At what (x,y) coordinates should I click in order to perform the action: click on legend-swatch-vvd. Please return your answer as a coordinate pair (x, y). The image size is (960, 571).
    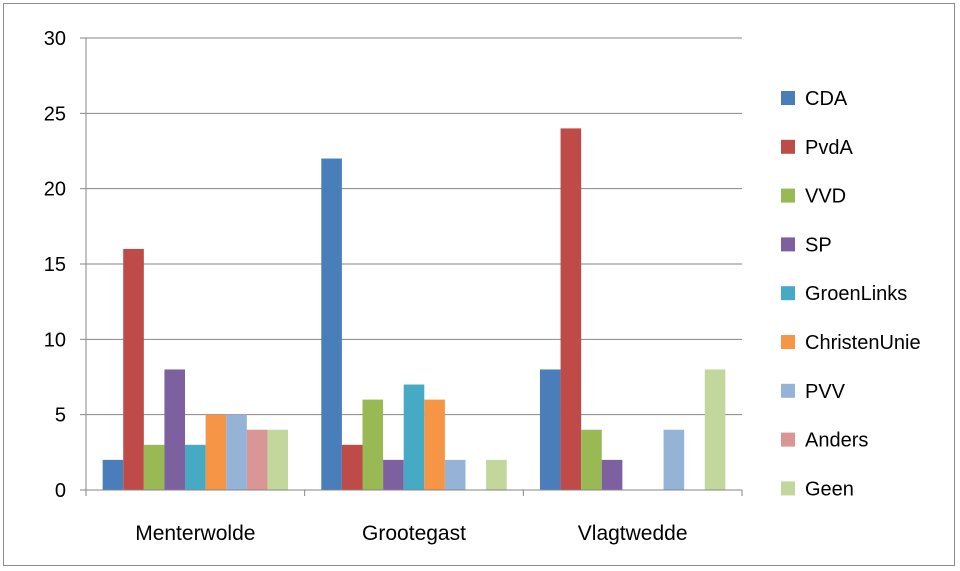
    Looking at the image, I should click on (788, 195).